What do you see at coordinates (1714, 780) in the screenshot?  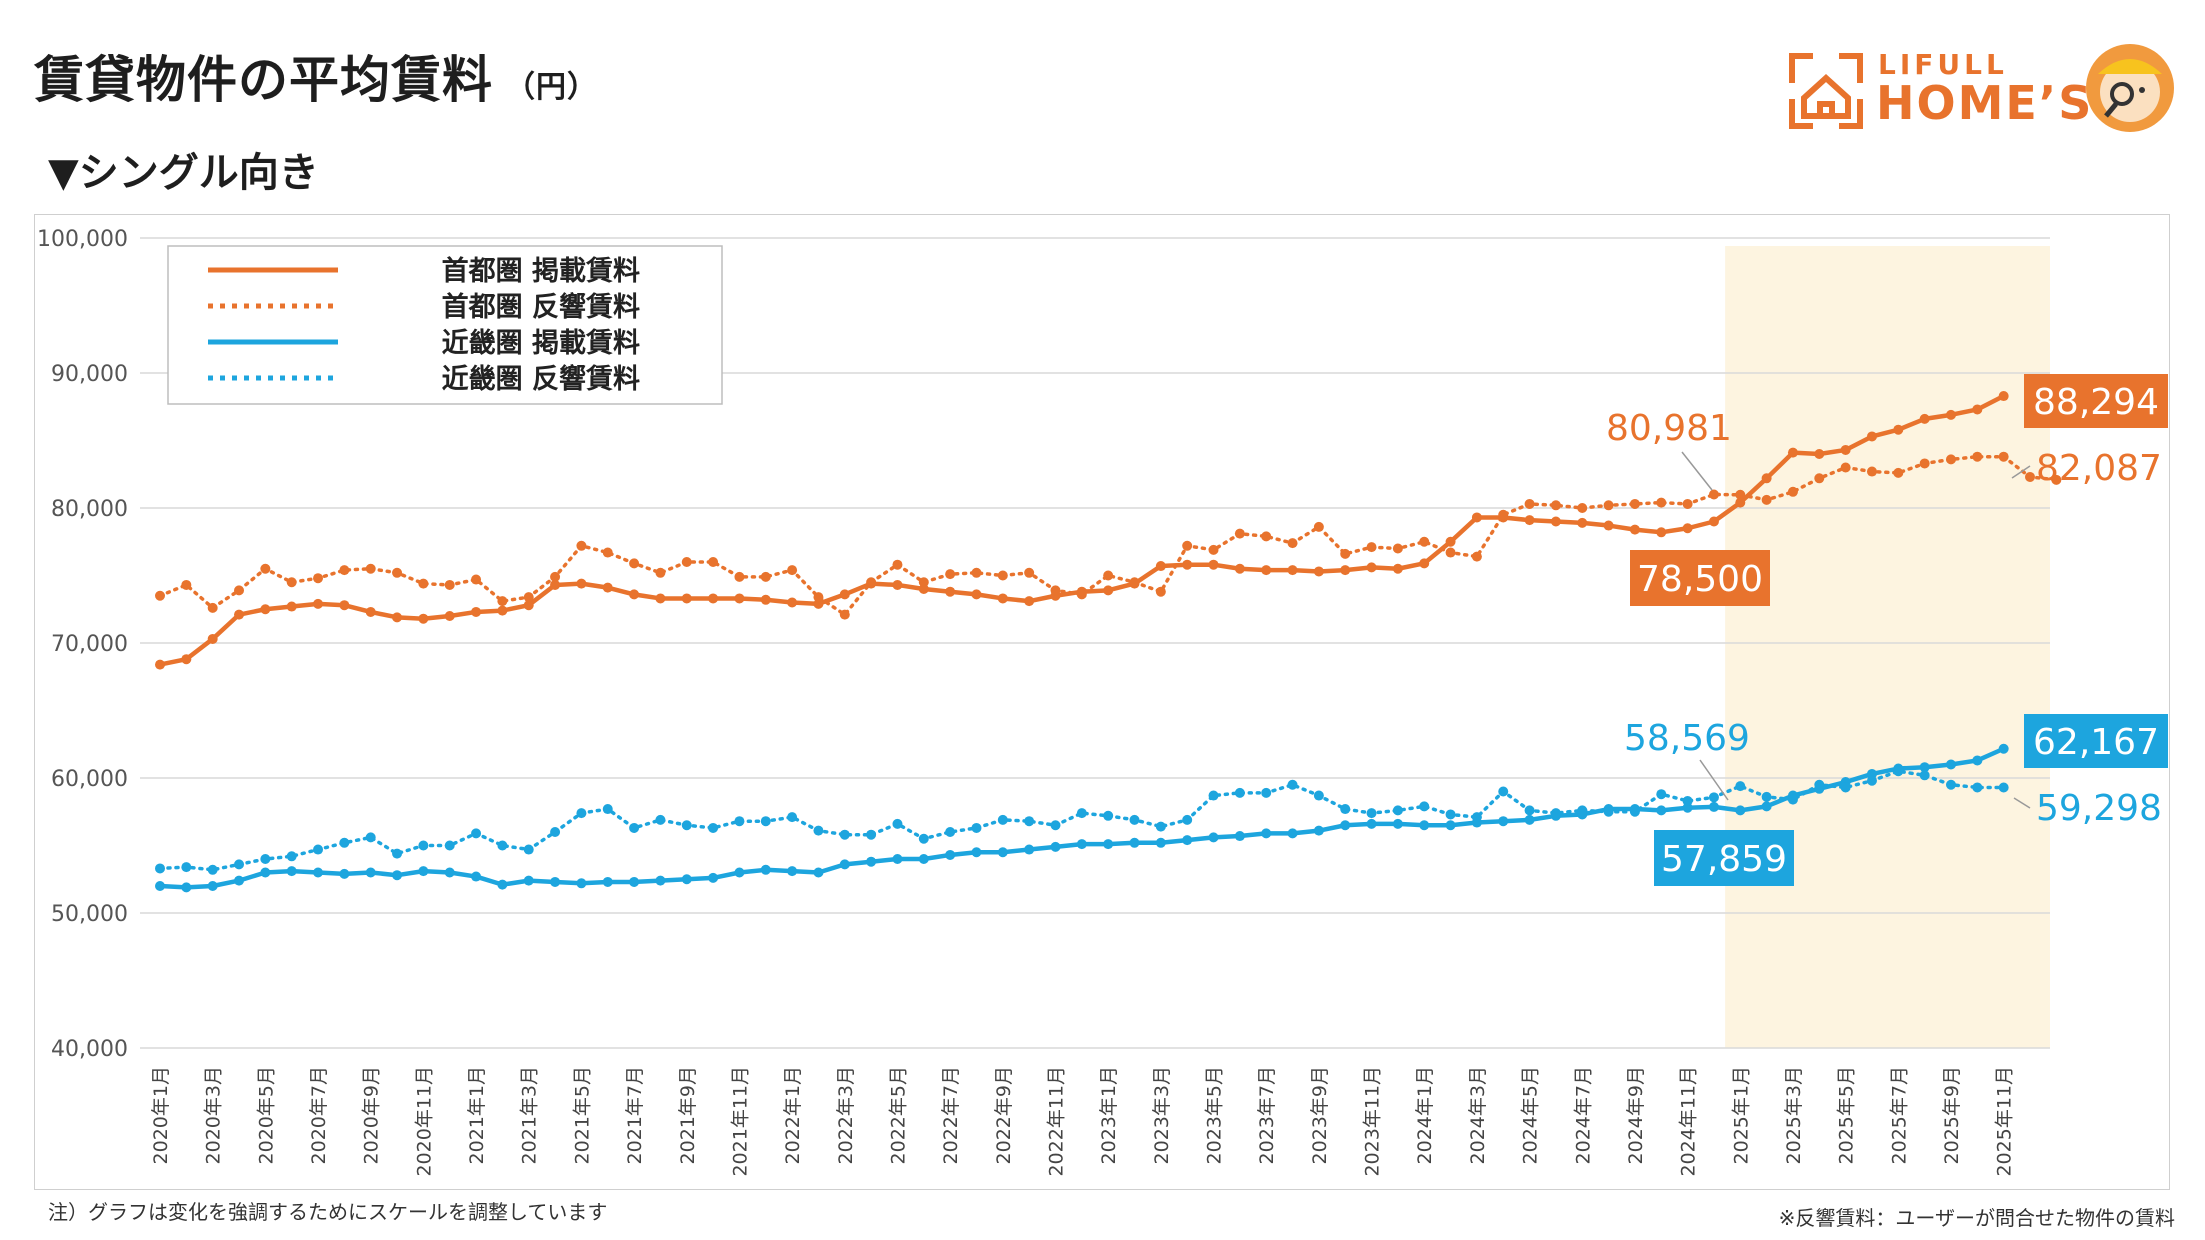 I see `callout-leader` at bounding box center [1714, 780].